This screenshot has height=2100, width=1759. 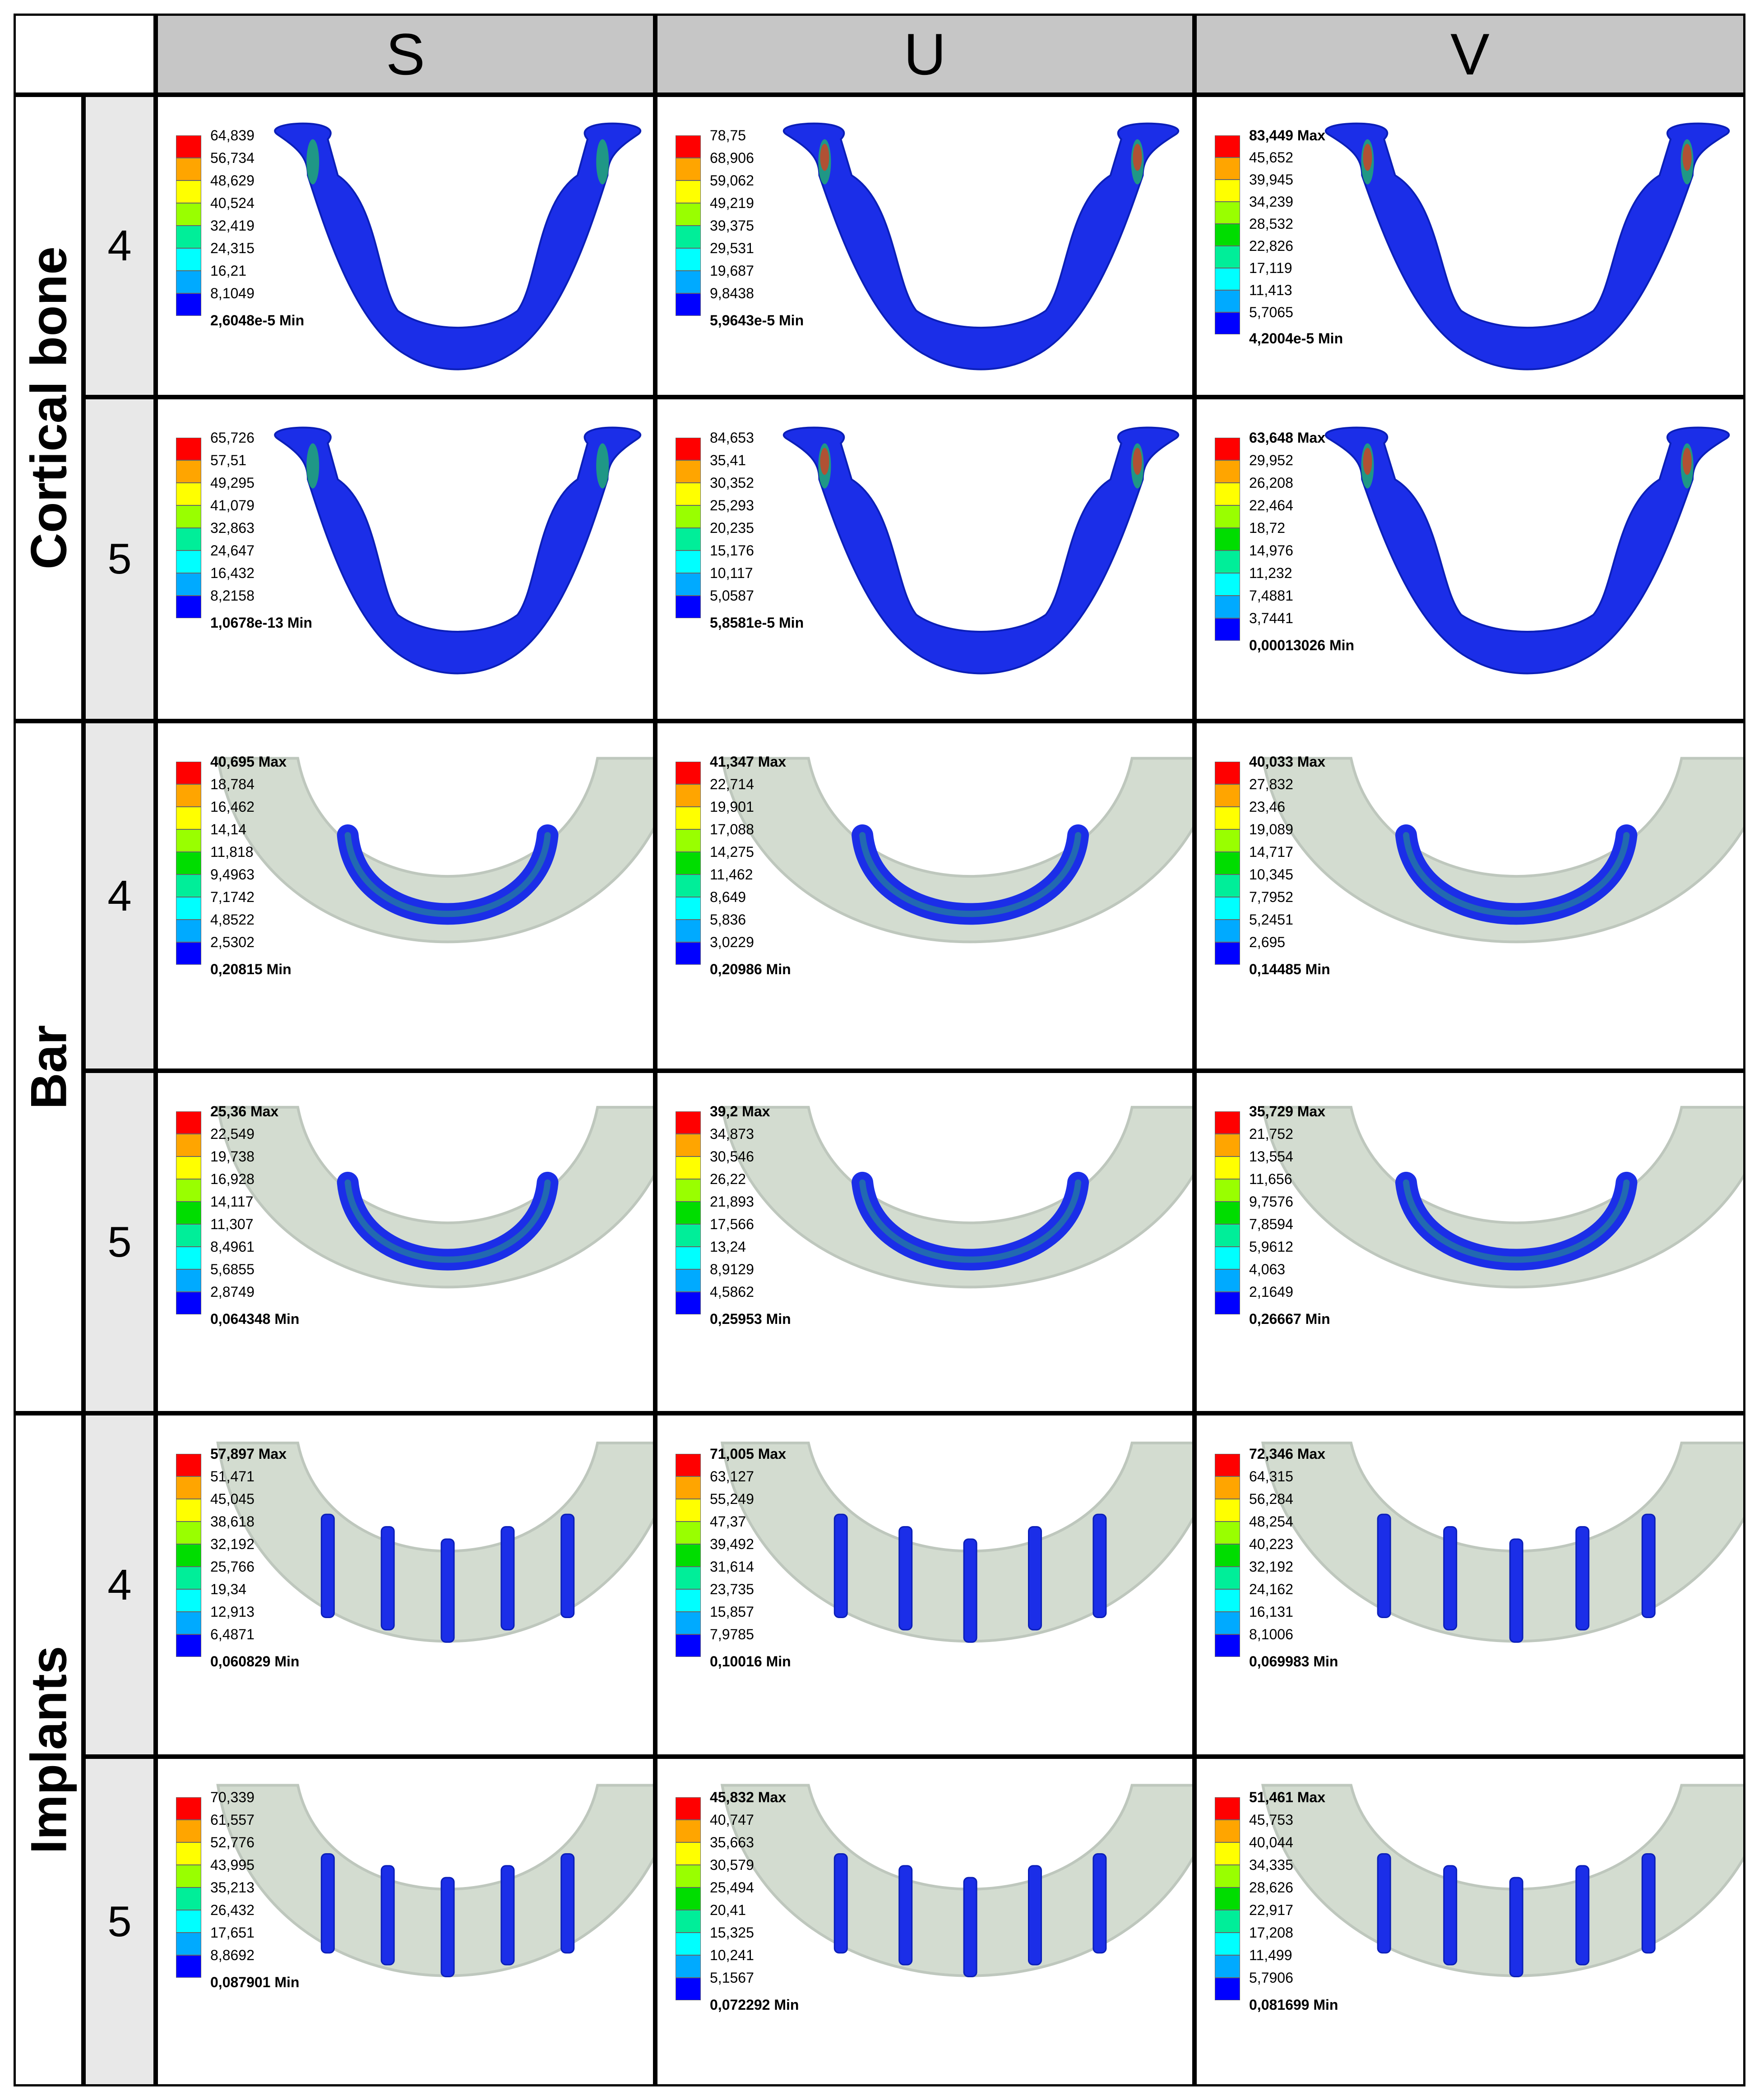 I want to click on legend-value: 16,131, so click(x=1271, y=1612).